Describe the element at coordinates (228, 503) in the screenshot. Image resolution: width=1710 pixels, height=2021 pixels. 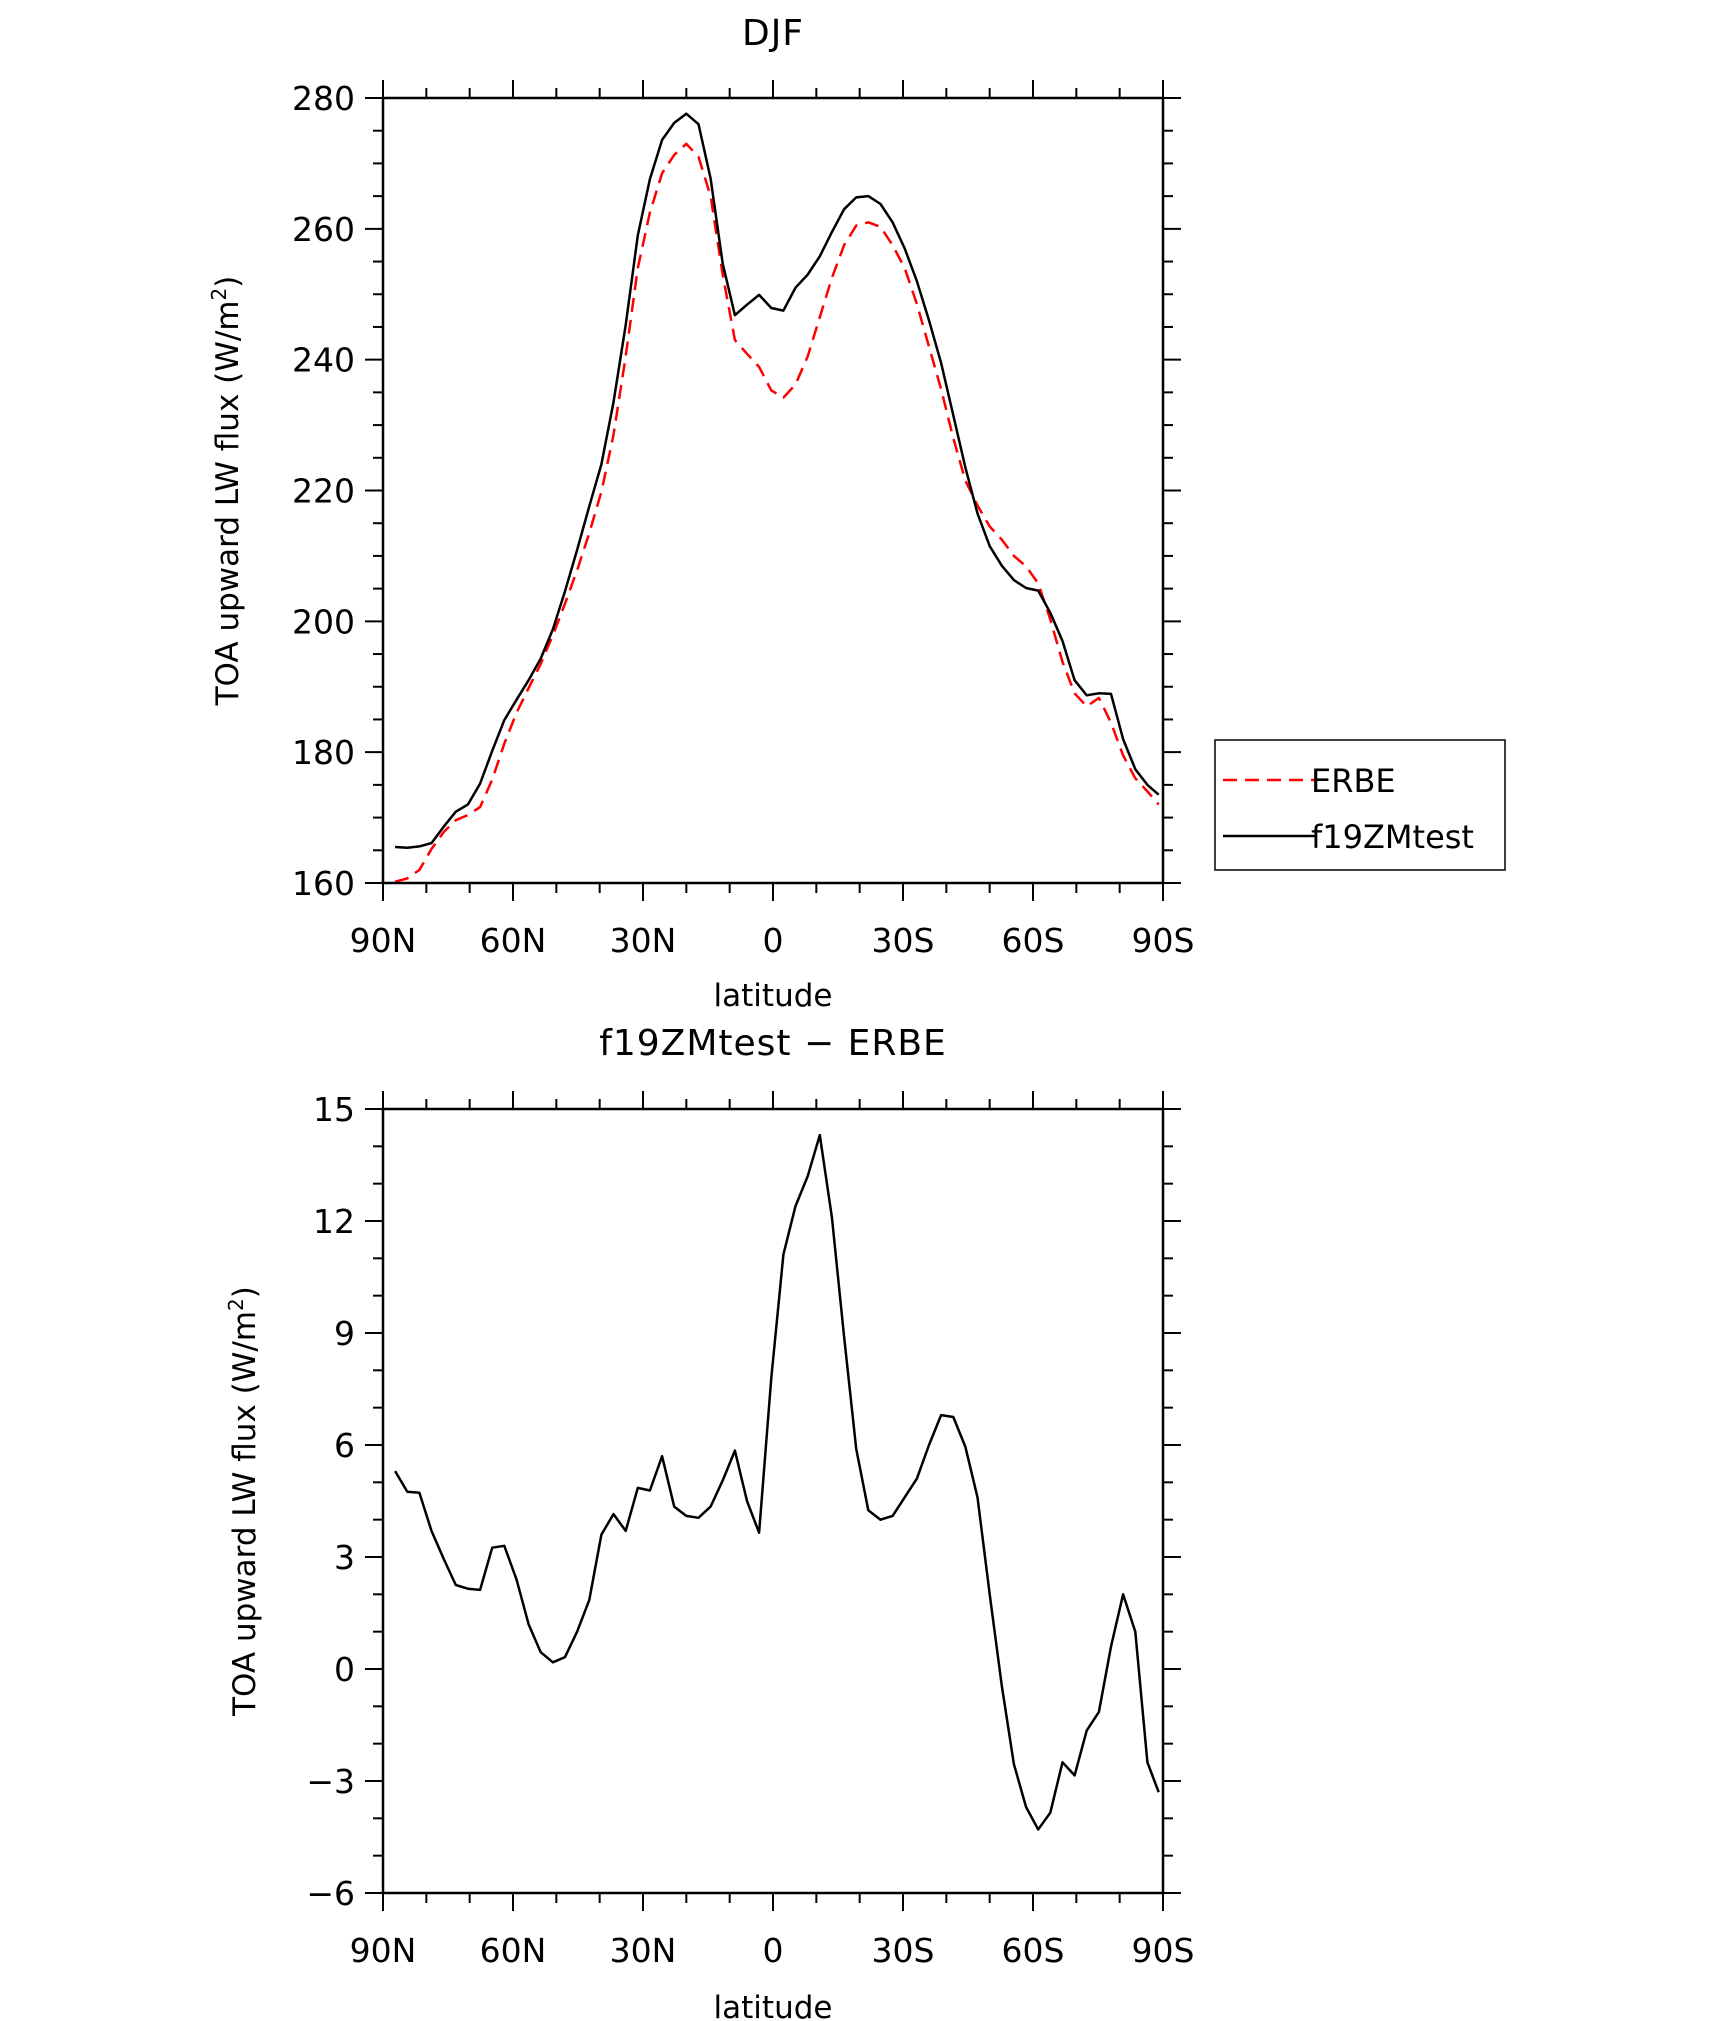
I see `top-y-axis-label-main: TOA upward LW flux (W/m` at that location.